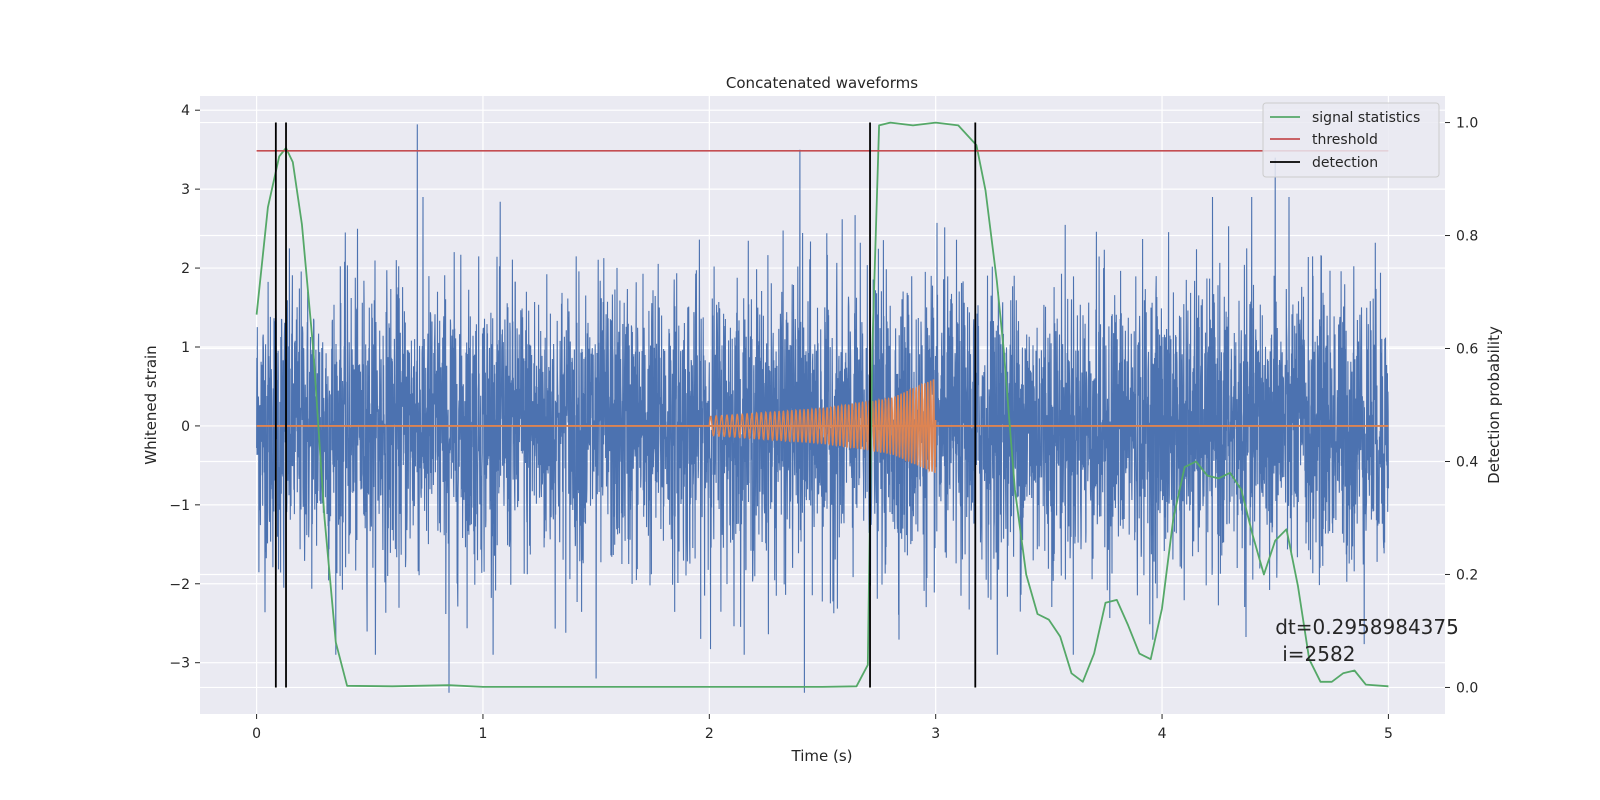 Image resolution: width=1600 pixels, height=800 pixels. I want to click on x-tick-label: 3, so click(935, 734).